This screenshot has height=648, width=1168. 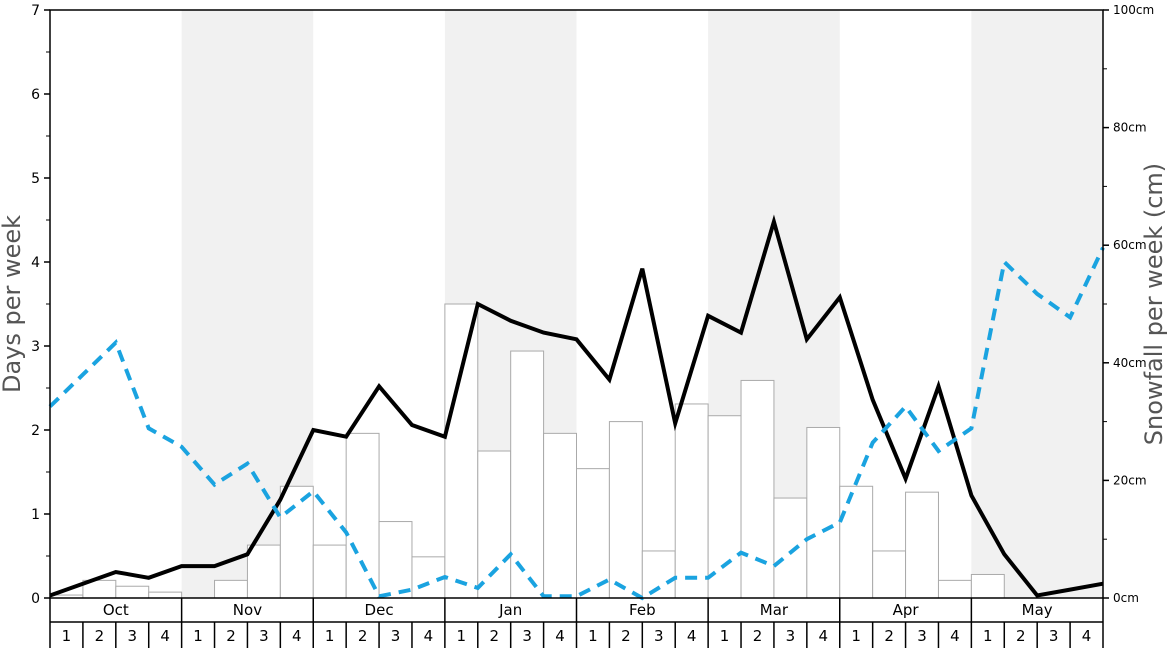 What do you see at coordinates (35, 431) in the screenshot?
I see `left-tick-label: 2` at bounding box center [35, 431].